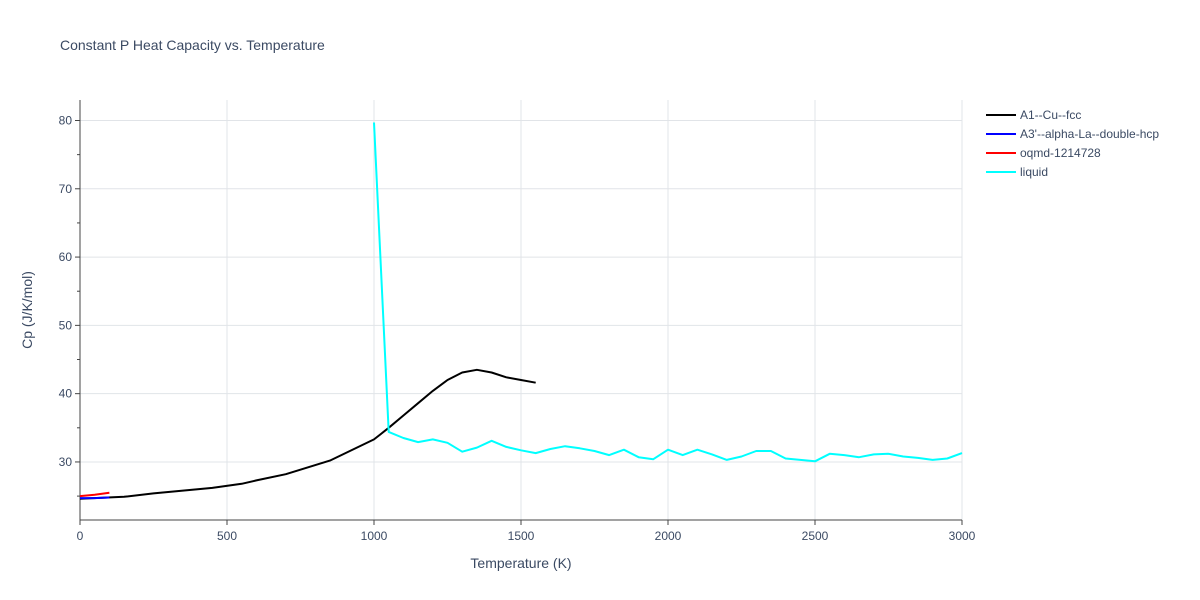 The height and width of the screenshot is (600, 1200). Describe the element at coordinates (962, 536) in the screenshot. I see `x-tick-label: 3000` at that location.